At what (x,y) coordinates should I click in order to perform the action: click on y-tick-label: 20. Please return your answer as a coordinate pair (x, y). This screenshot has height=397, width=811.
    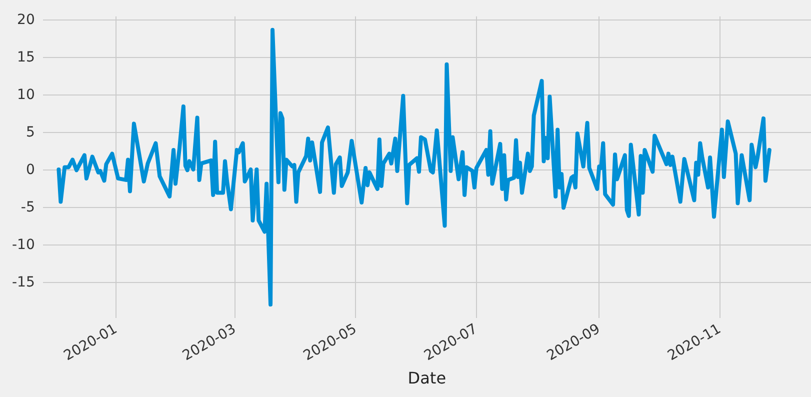
    Looking at the image, I should click on (26, 20).